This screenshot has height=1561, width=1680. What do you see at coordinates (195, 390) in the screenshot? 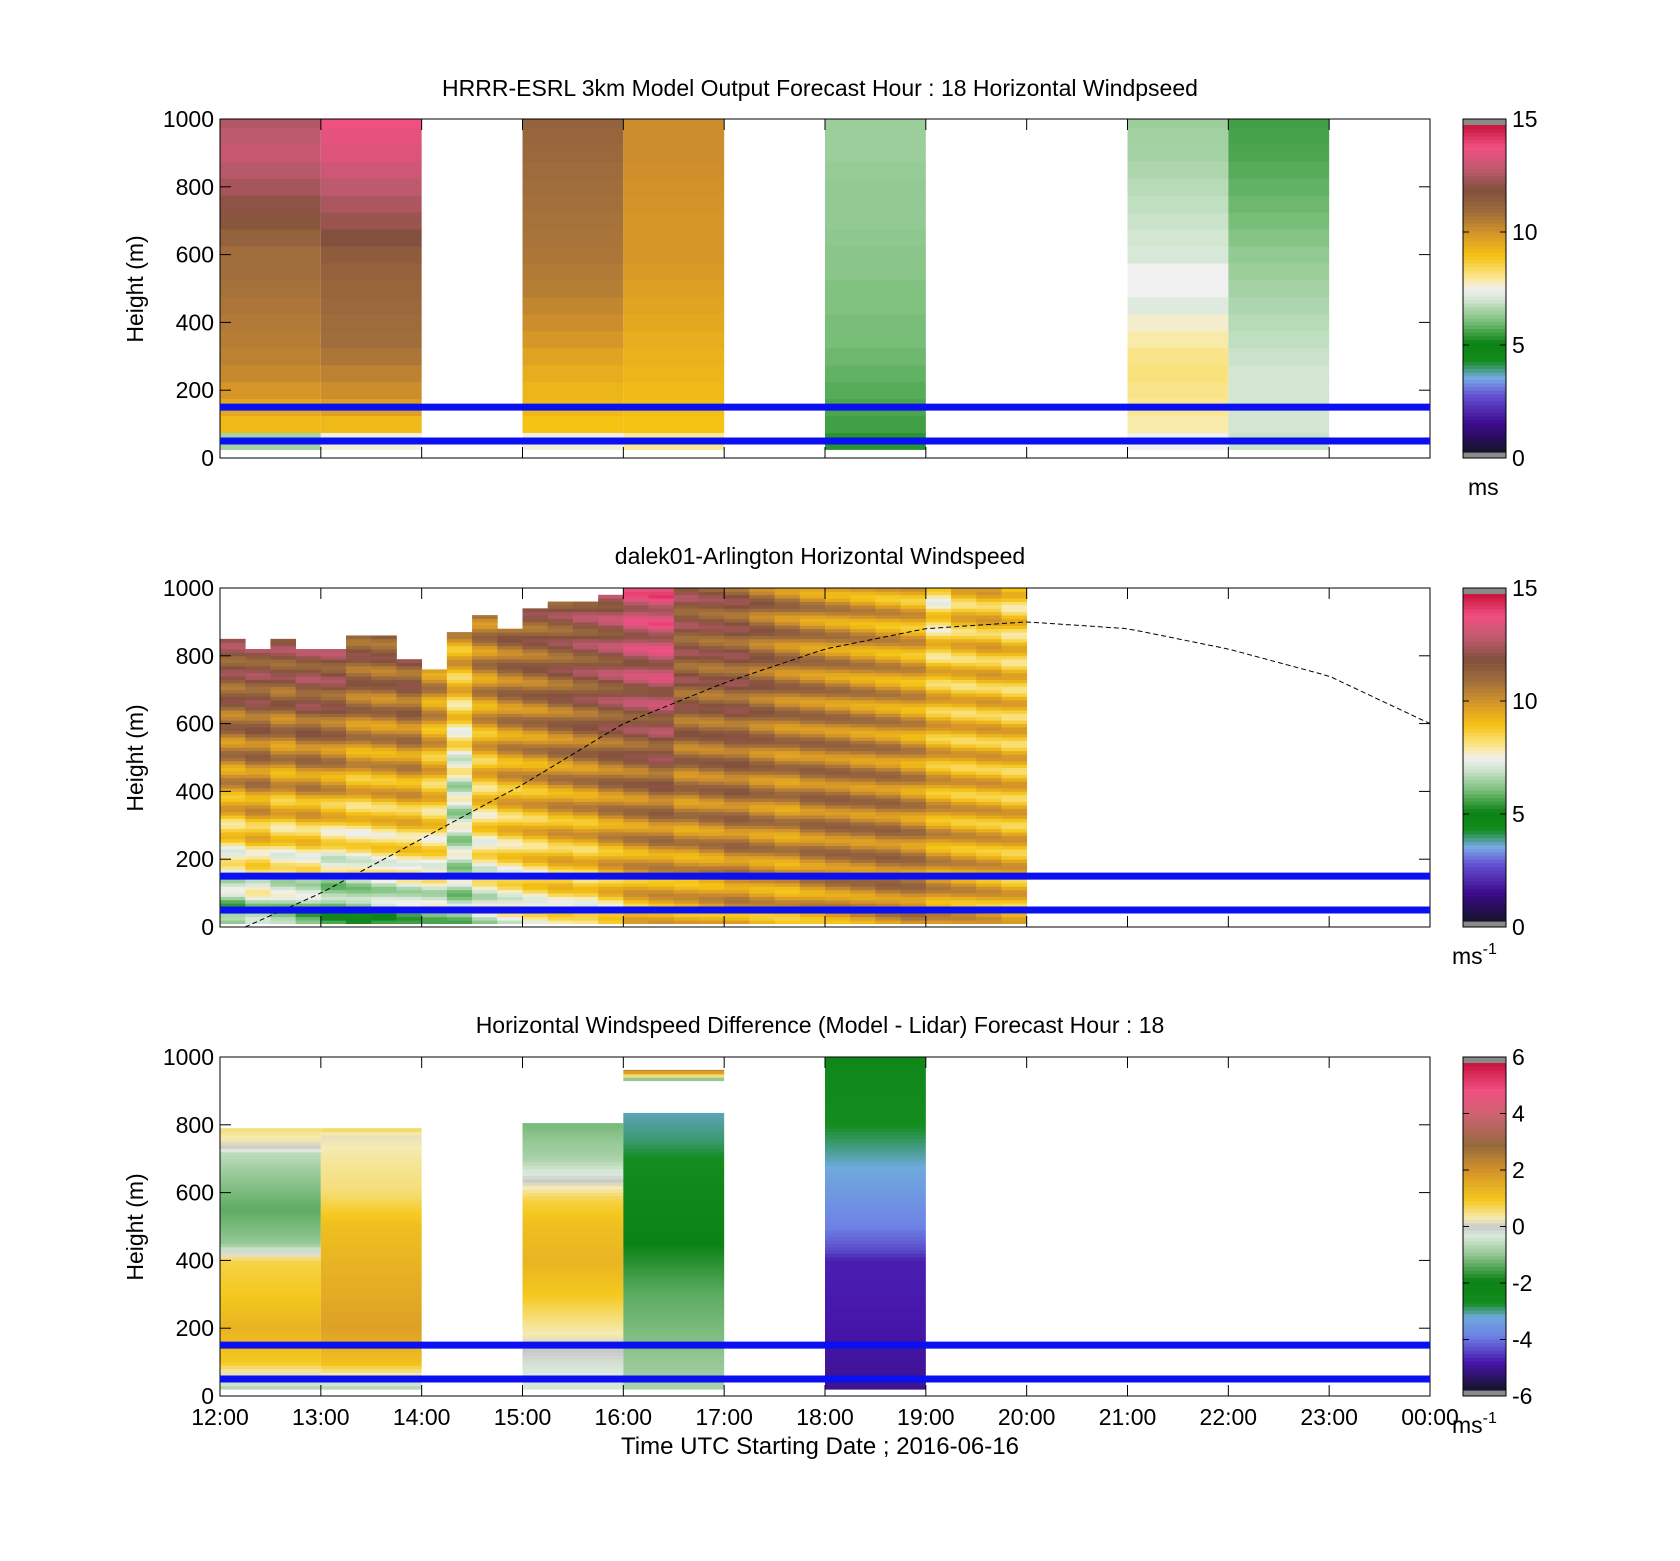
I see `y-tick-label: 200` at bounding box center [195, 390].